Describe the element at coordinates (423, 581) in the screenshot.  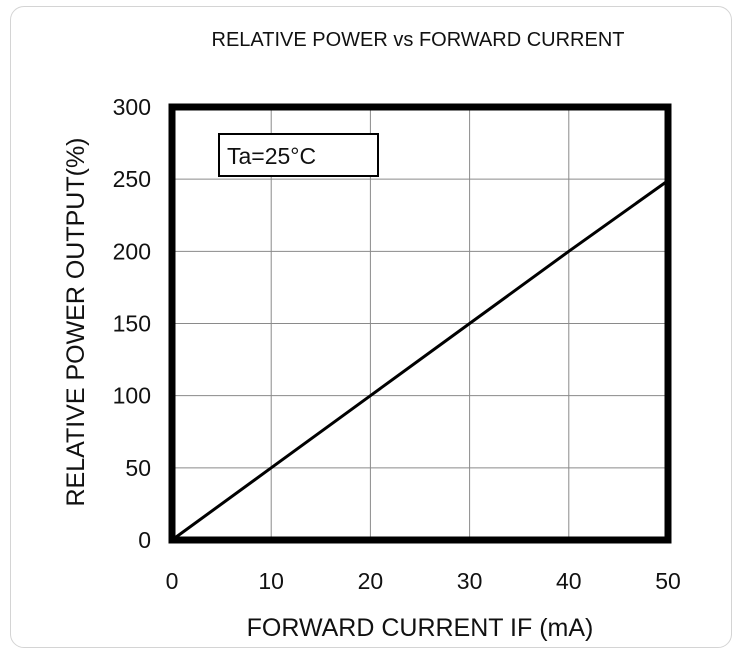
I see `x-tick-labels: 0 10 20 30 40 50` at that location.